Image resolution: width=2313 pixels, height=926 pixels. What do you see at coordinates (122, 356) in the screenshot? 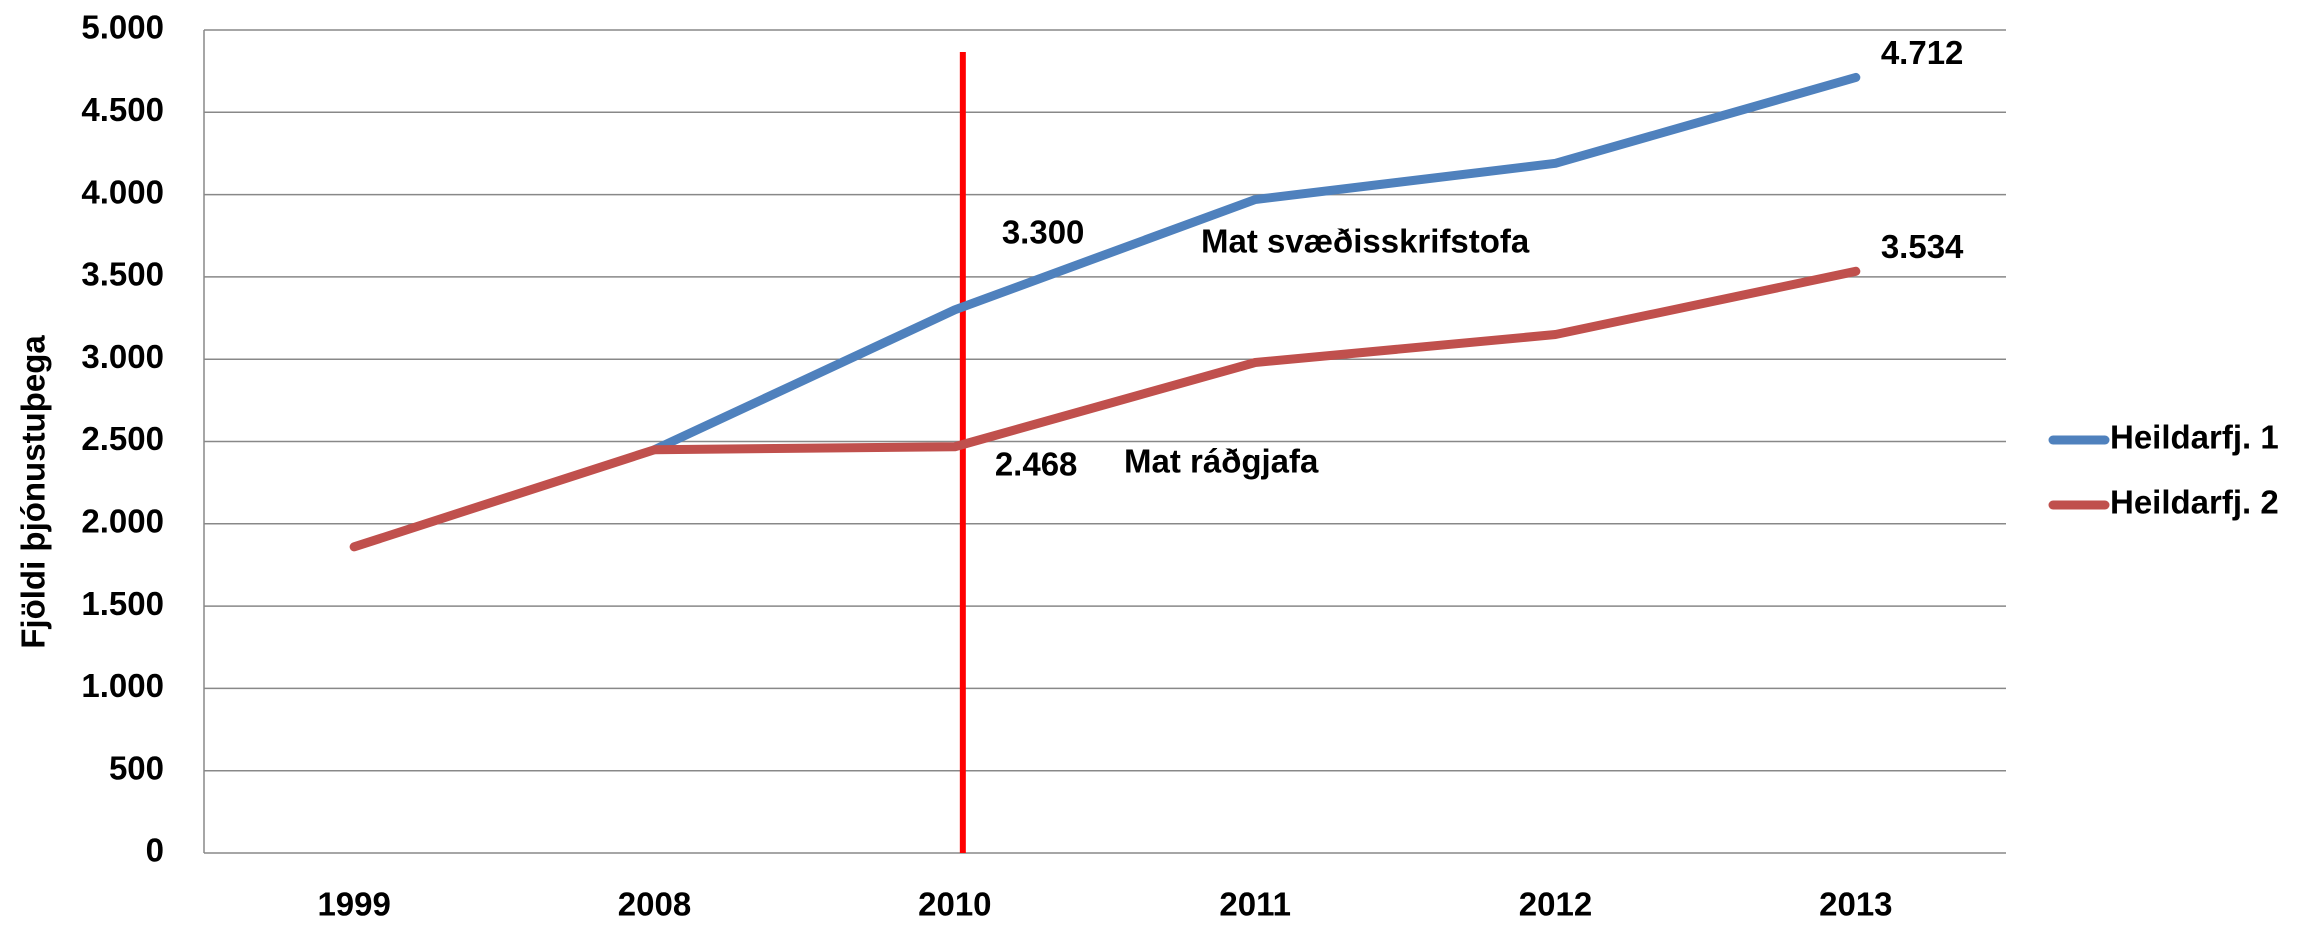
I see `y-tick-label: 3.000` at bounding box center [122, 356].